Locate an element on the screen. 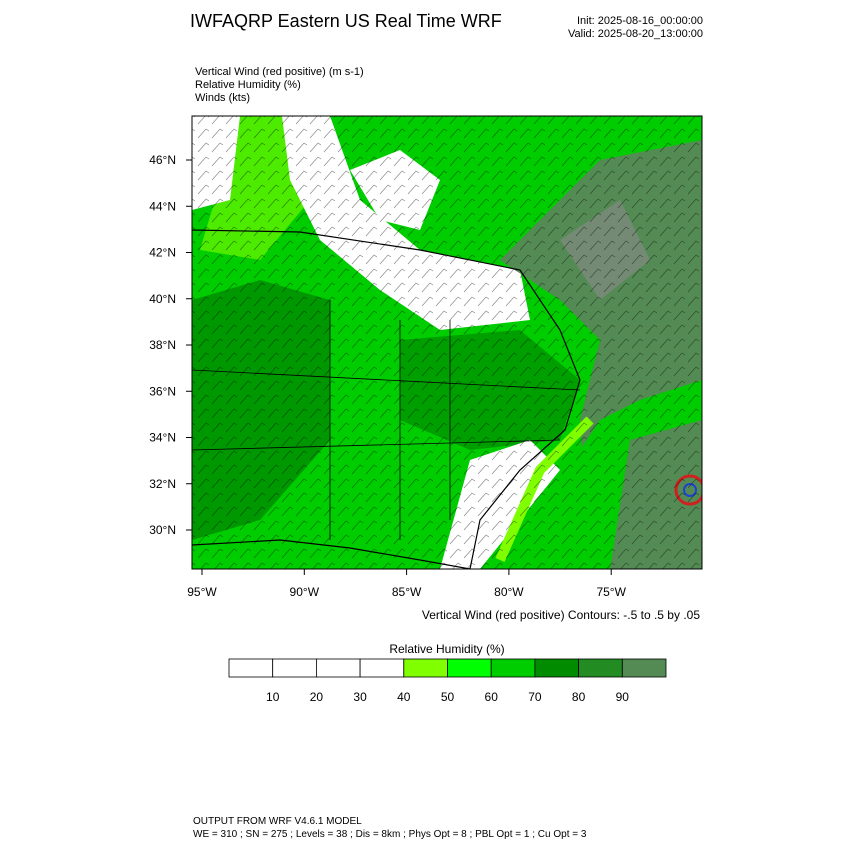  lon-label: 95°W is located at coordinates (202, 592).